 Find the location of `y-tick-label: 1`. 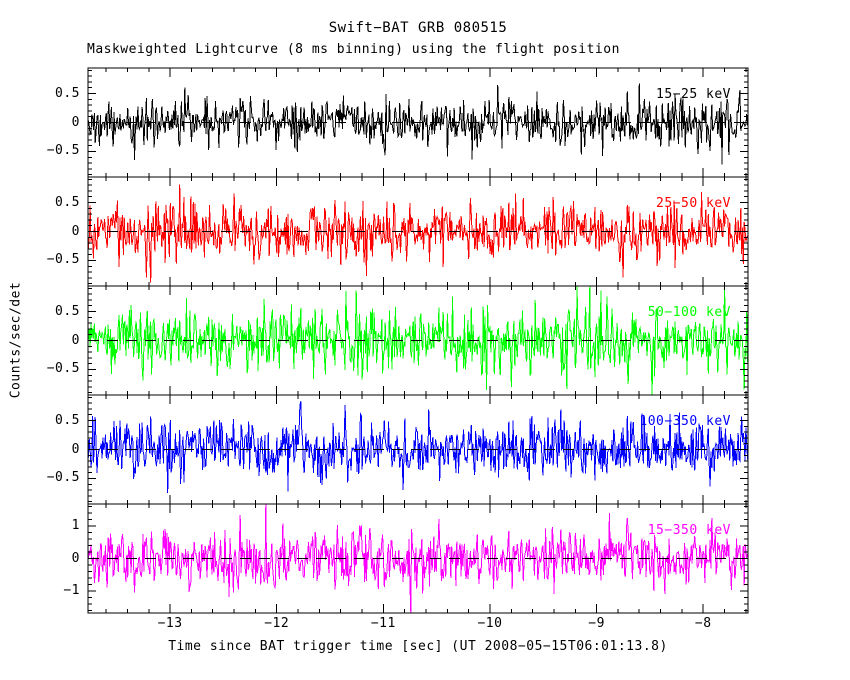

y-tick-label: 1 is located at coordinates (75, 526).